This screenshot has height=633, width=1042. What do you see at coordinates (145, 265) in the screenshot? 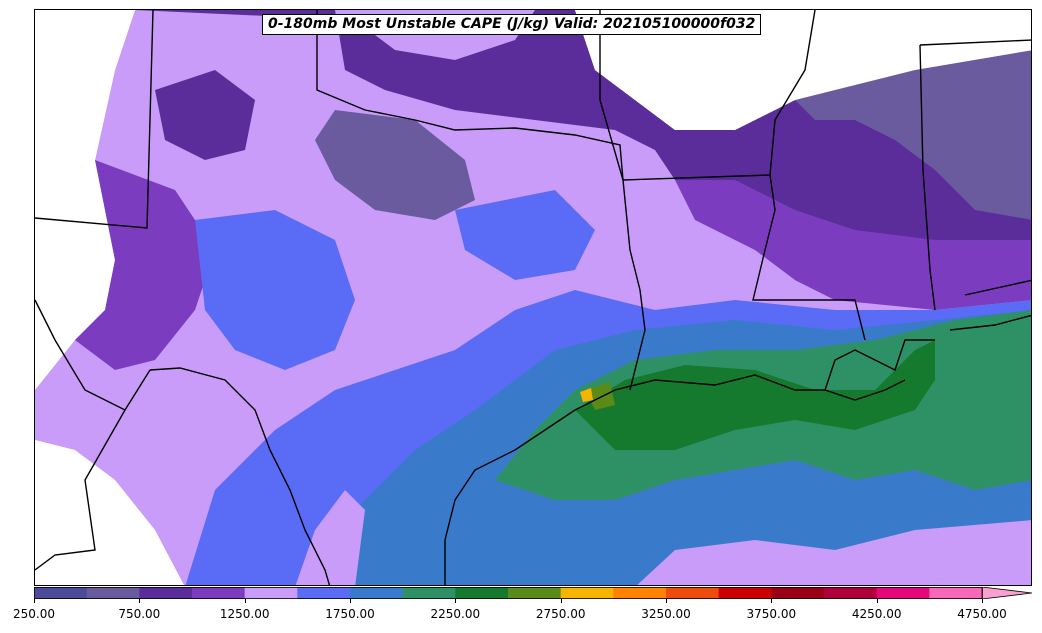
I see `cape-region-mid-purple-west` at bounding box center [145, 265].